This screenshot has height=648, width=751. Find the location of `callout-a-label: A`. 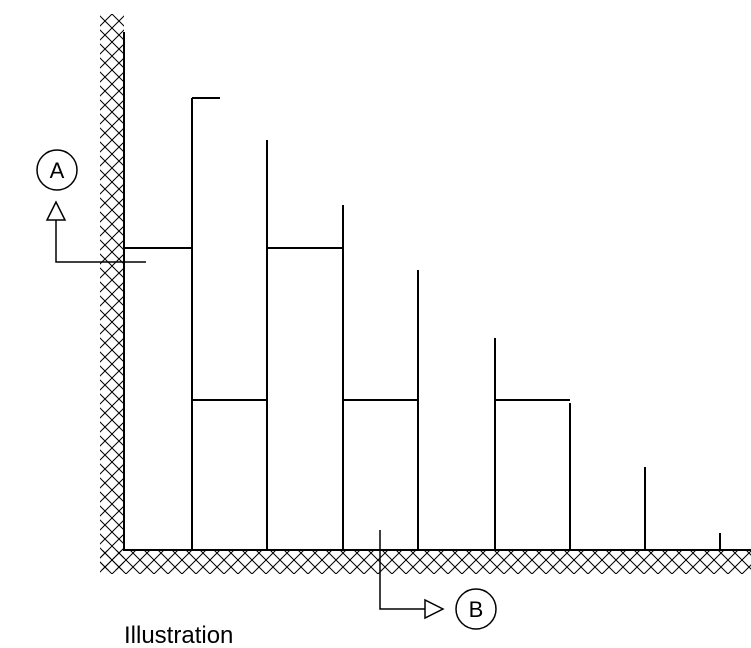

callout-a-label: A is located at coordinates (57, 170).